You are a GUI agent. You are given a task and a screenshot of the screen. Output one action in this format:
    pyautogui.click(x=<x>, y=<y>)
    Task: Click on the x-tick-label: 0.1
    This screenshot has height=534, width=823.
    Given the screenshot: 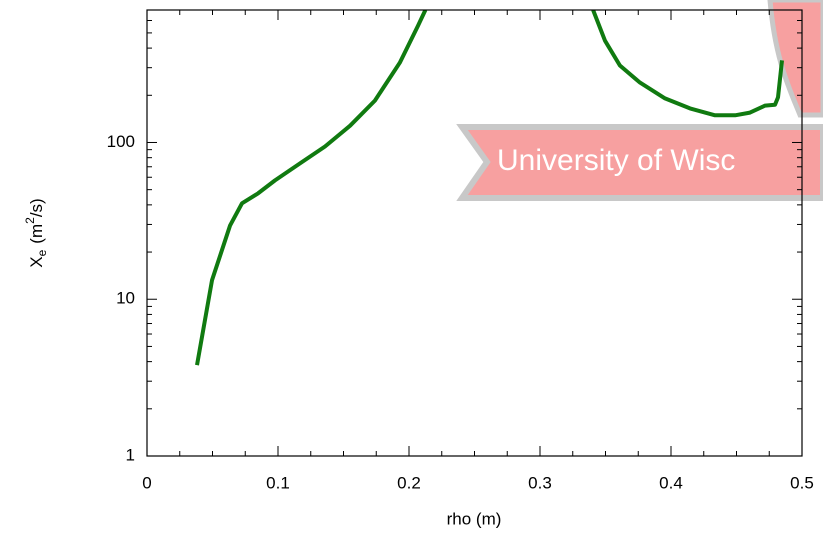 What is the action you would take?
    pyautogui.click(x=278, y=482)
    